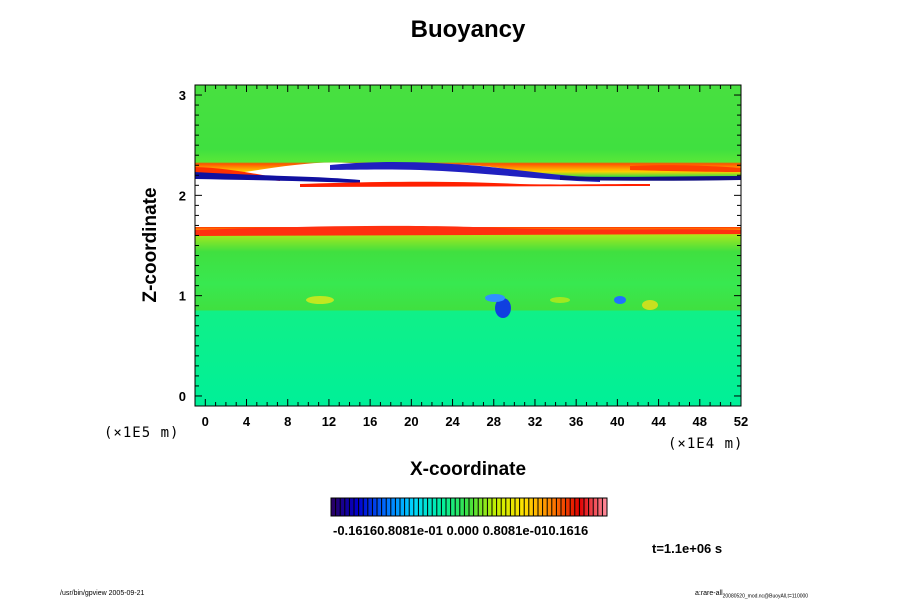  What do you see at coordinates (576, 421) in the screenshot?
I see `x-tick-label: 36` at bounding box center [576, 421].